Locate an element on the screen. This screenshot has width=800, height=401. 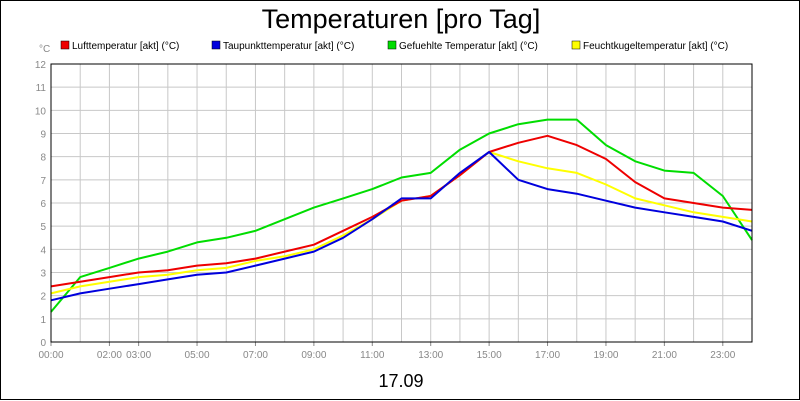
legend-swatch-taupunkt is located at coordinates (216, 45).